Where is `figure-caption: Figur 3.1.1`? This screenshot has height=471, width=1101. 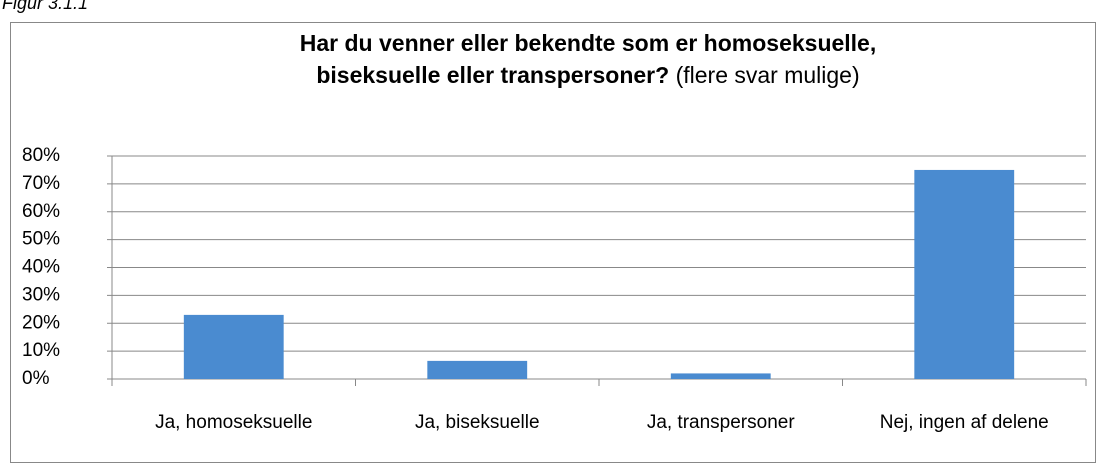 figure-caption: Figur 3.1.1 is located at coordinates (45, 6).